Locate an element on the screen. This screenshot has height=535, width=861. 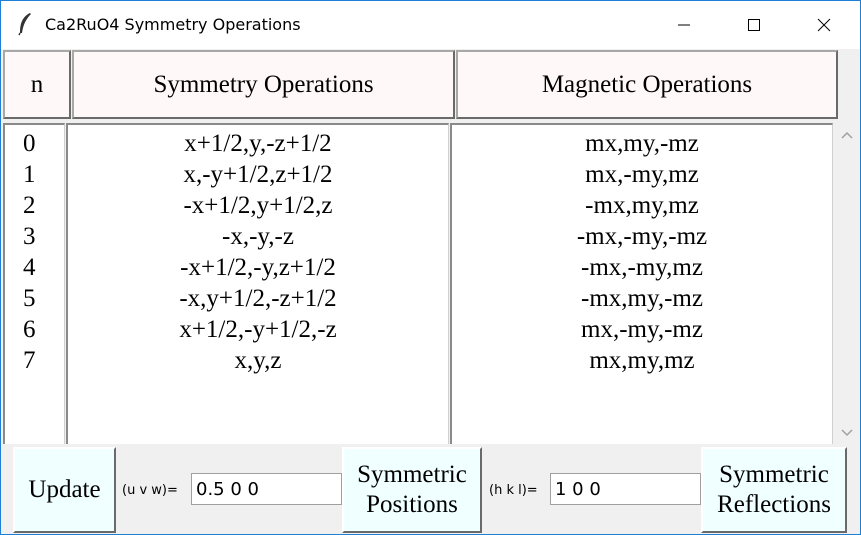
maximize-icon is located at coordinates (754, 25).